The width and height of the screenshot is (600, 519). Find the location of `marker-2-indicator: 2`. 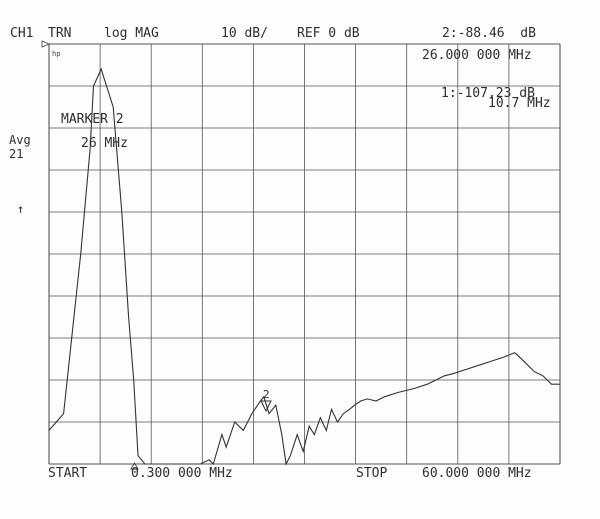

marker-2-indicator: 2 is located at coordinates (266, 400).